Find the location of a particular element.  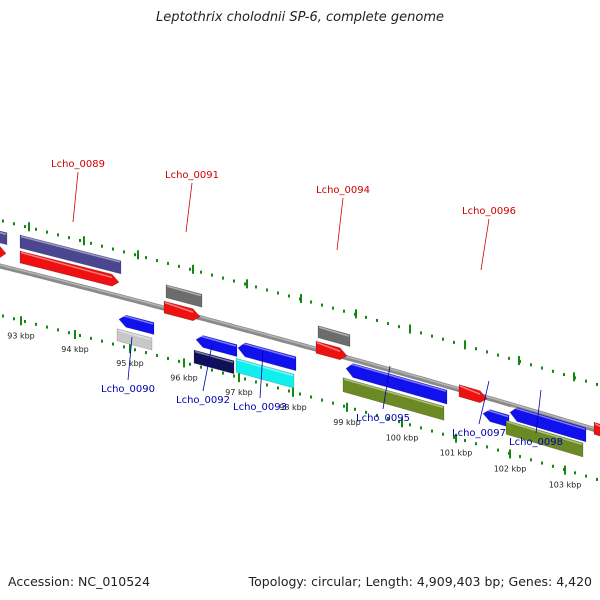

gene-label-lcho-0089-leader is located at coordinates (75, 197).